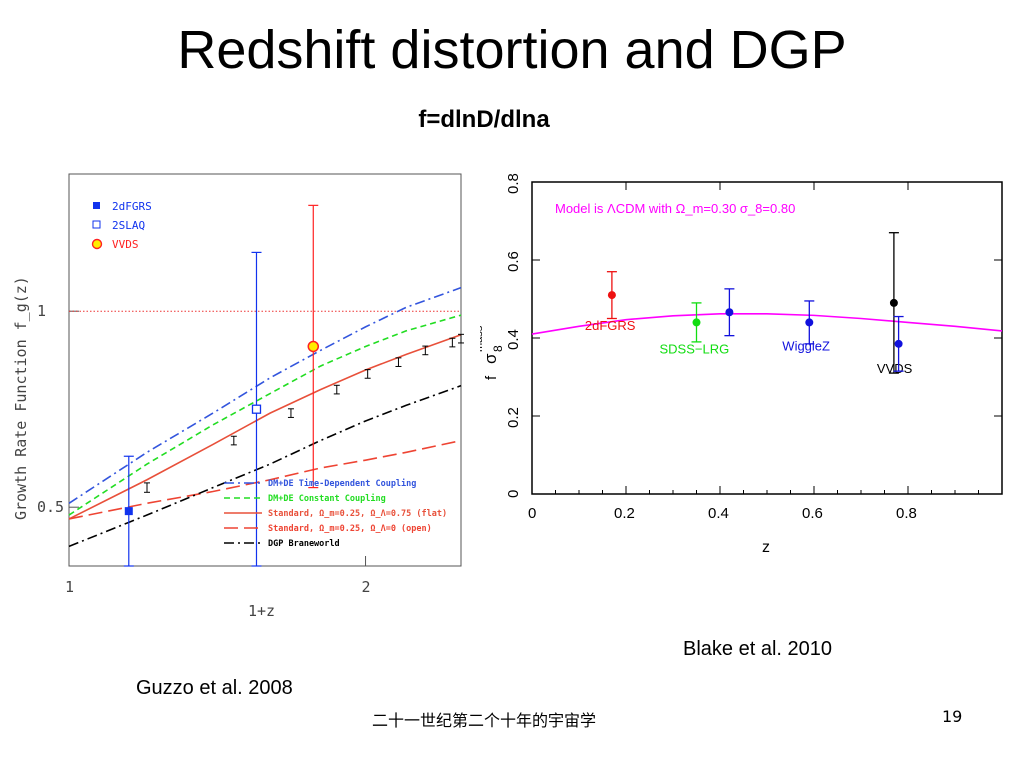 The height and width of the screenshot is (768, 1024). What do you see at coordinates (128, 511) in the screenshot?
I see `data-point-2dFGRS` at bounding box center [128, 511].